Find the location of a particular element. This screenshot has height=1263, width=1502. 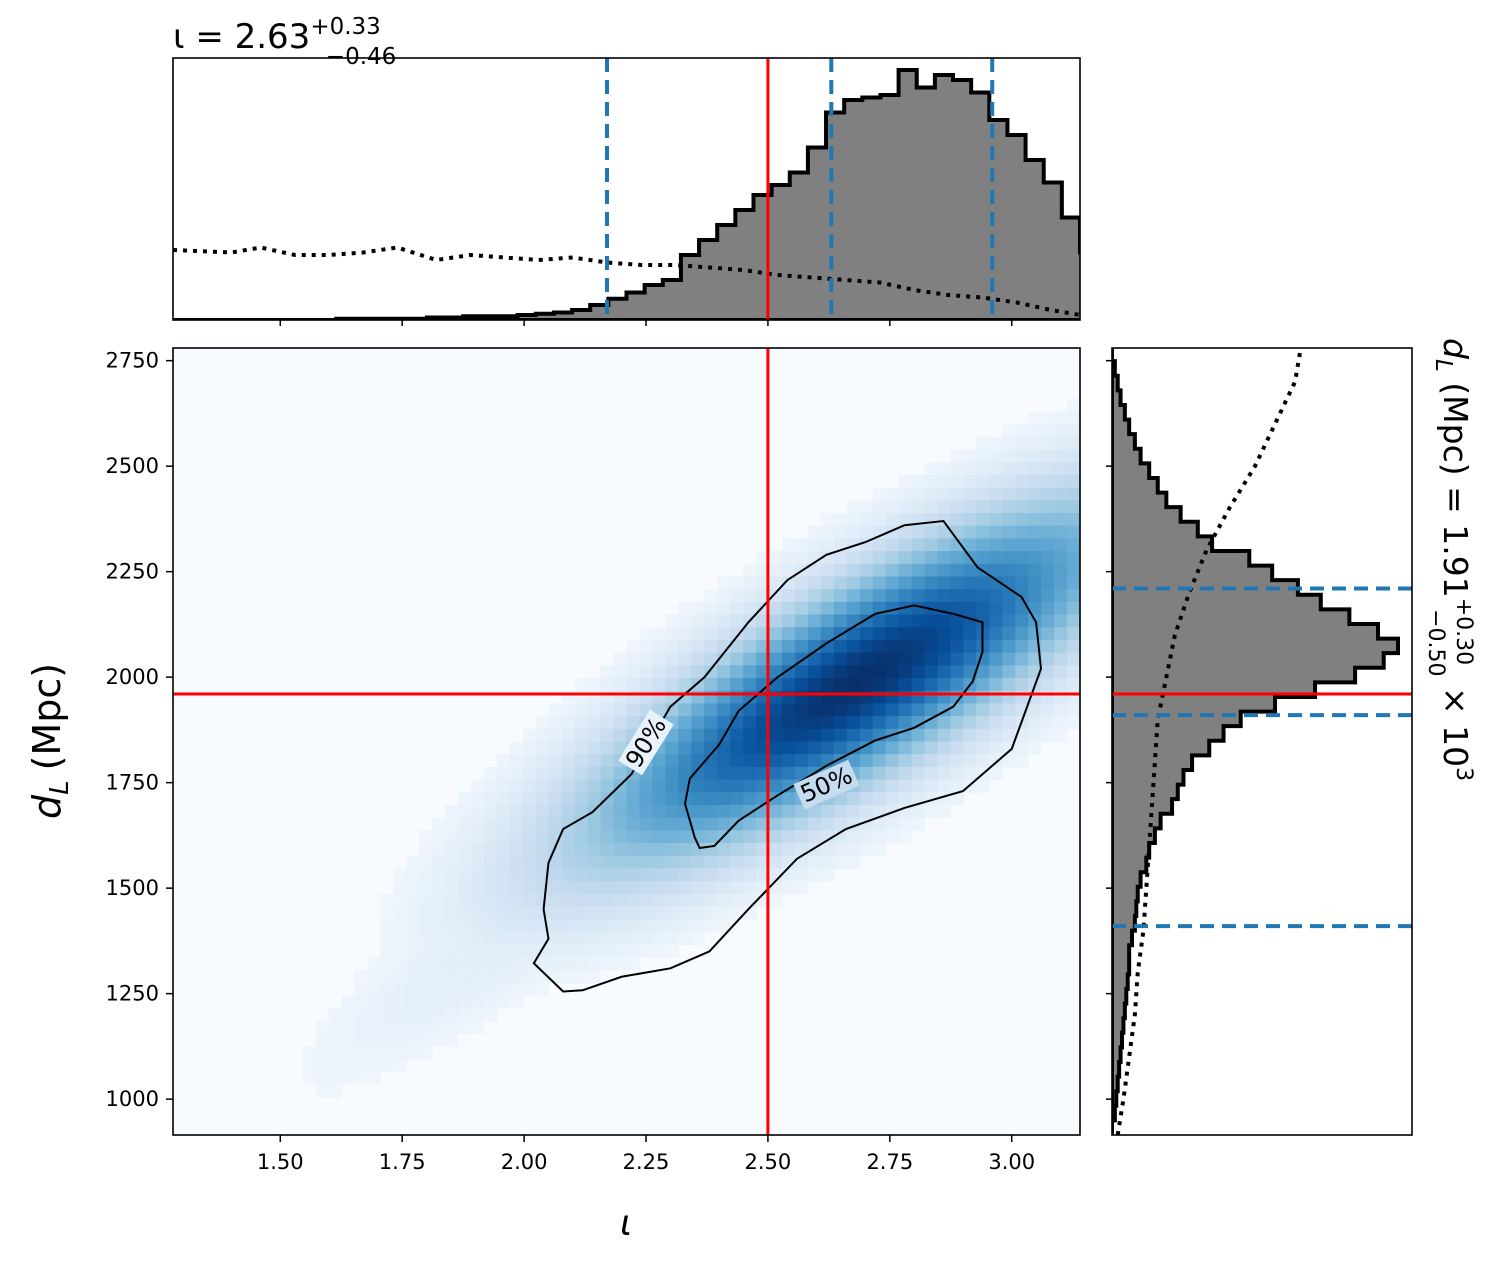

x-tick-label-3: 2.25 is located at coordinates (646, 1162).